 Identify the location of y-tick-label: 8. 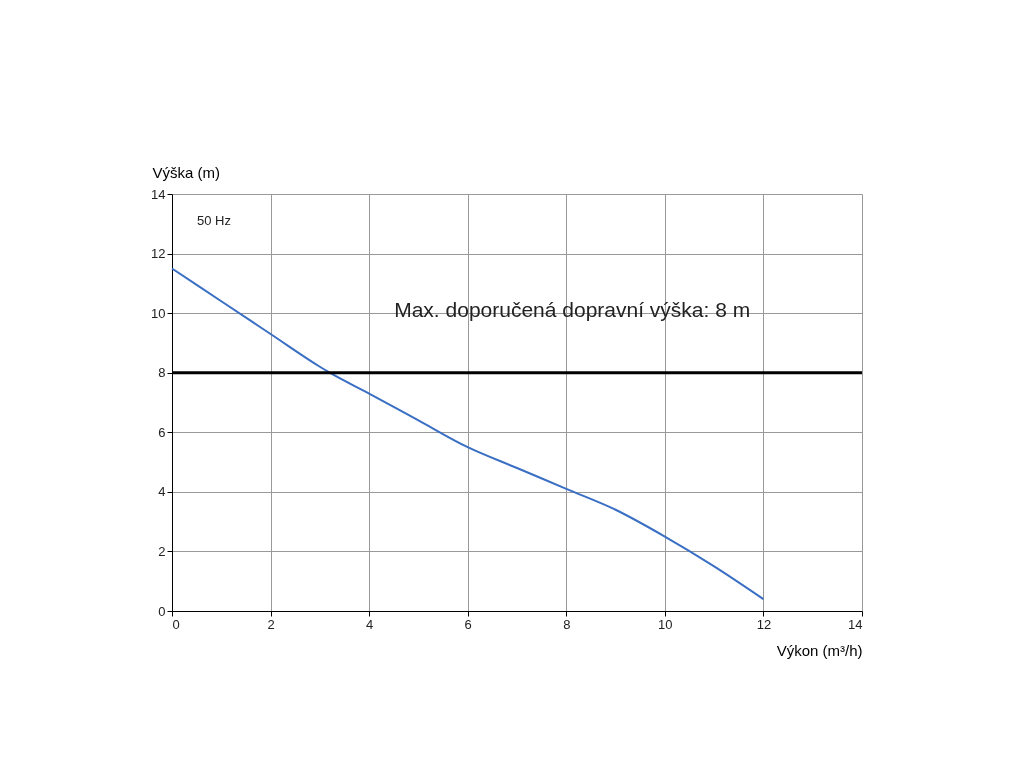
(162, 373).